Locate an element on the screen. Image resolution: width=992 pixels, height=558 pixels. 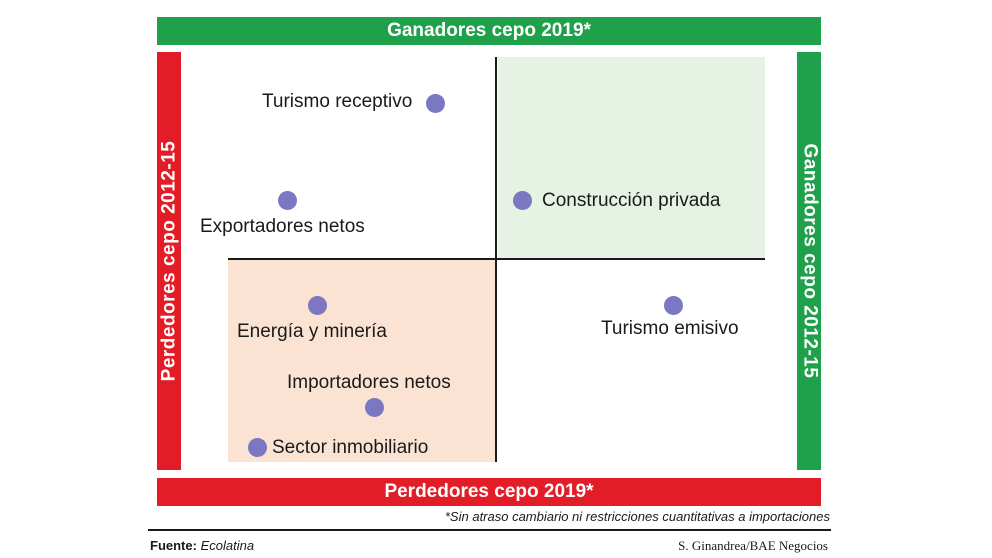
top-band-winners-2019: Ganadores cepo 2019* is located at coordinates (489, 31).